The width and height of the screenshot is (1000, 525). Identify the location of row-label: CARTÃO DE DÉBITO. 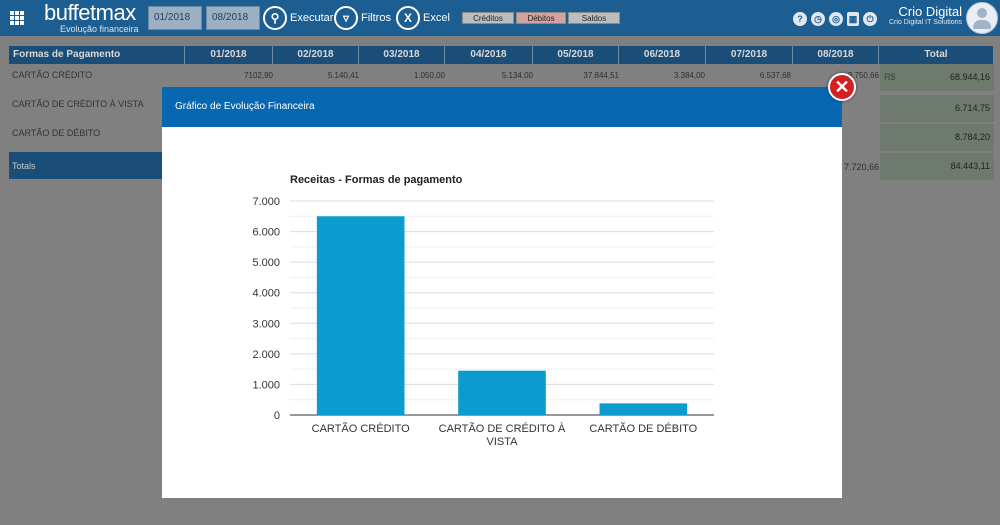
(56, 133).